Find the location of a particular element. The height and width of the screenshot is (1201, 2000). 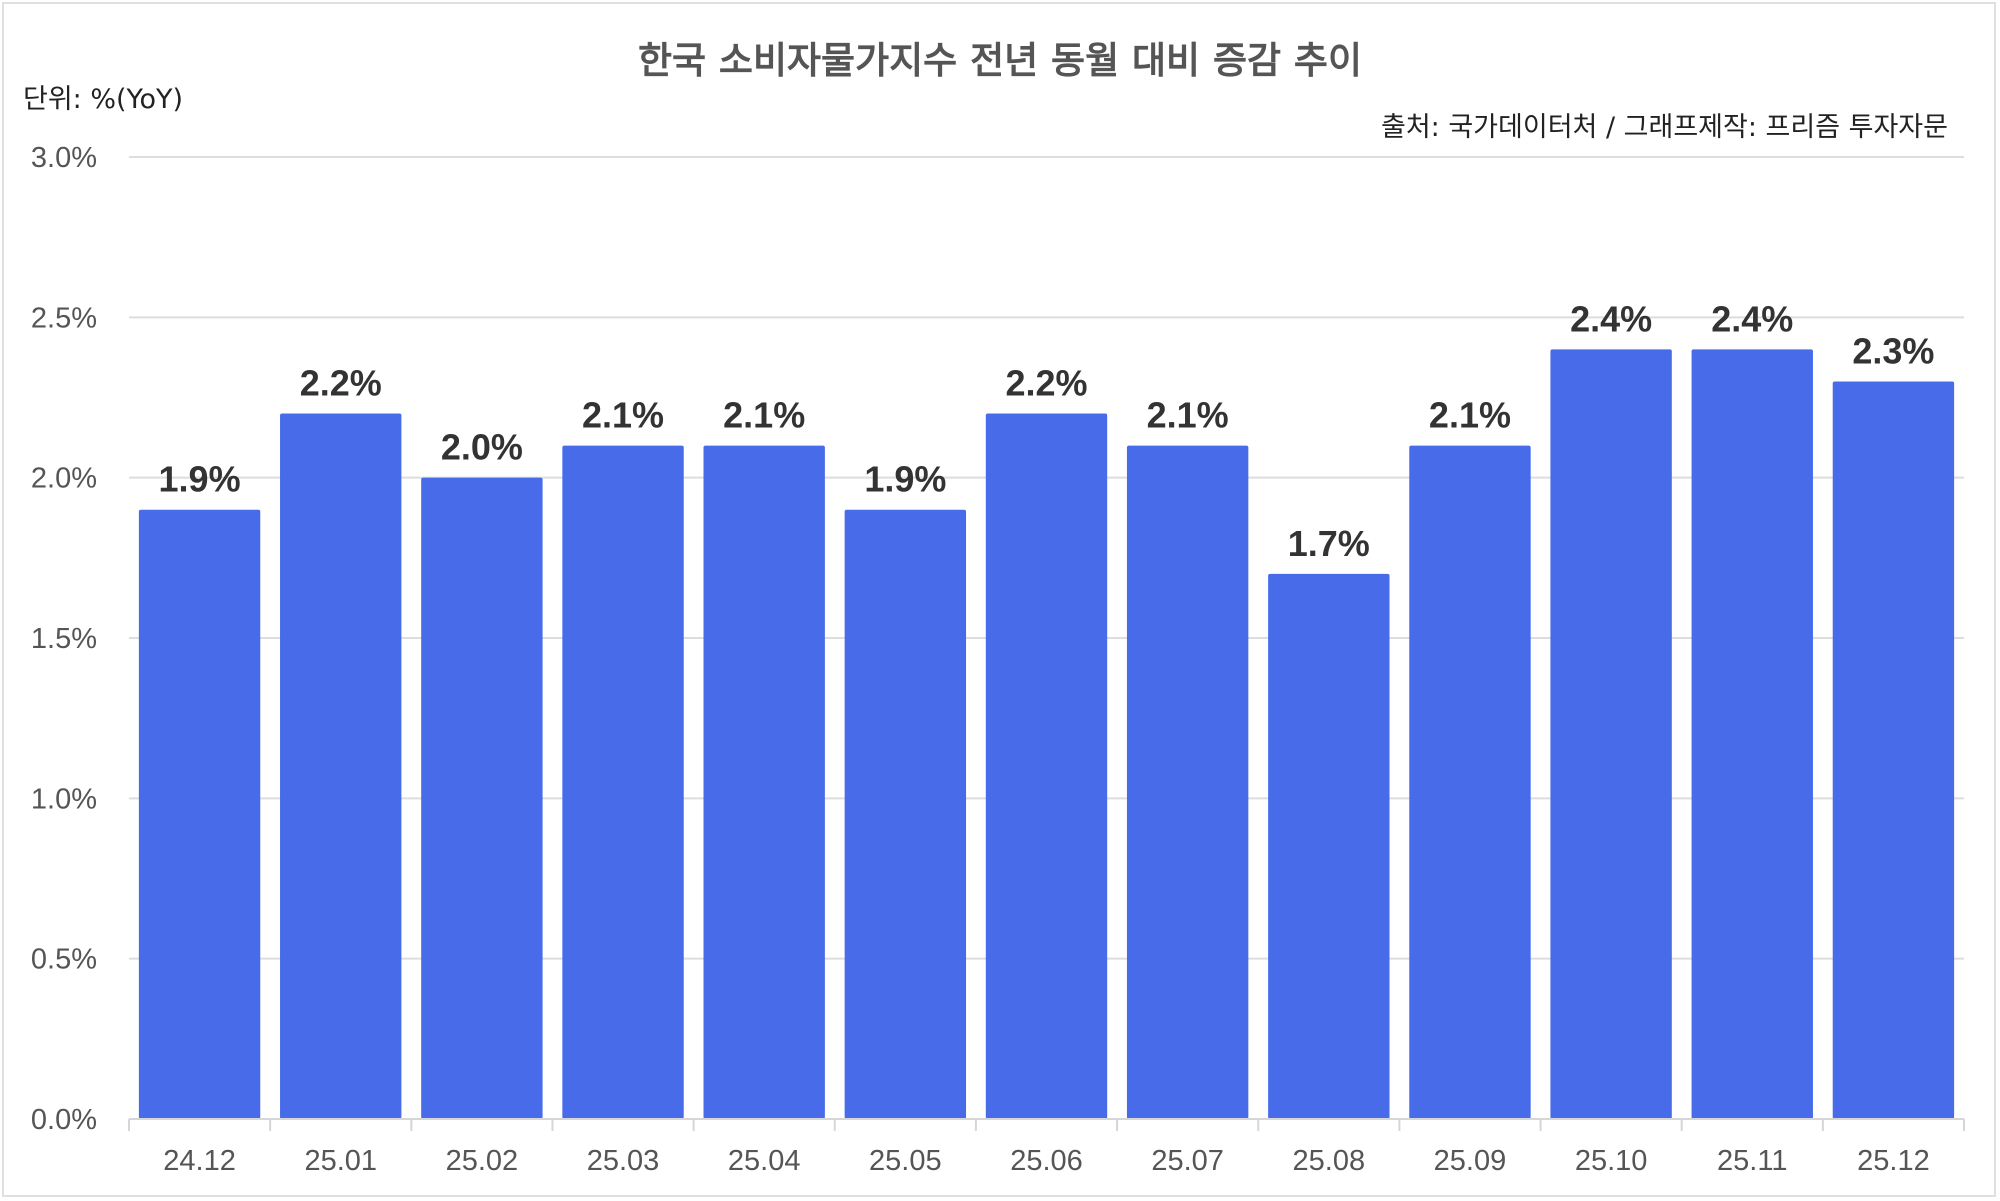

bar-25.06 is located at coordinates (1046, 766).